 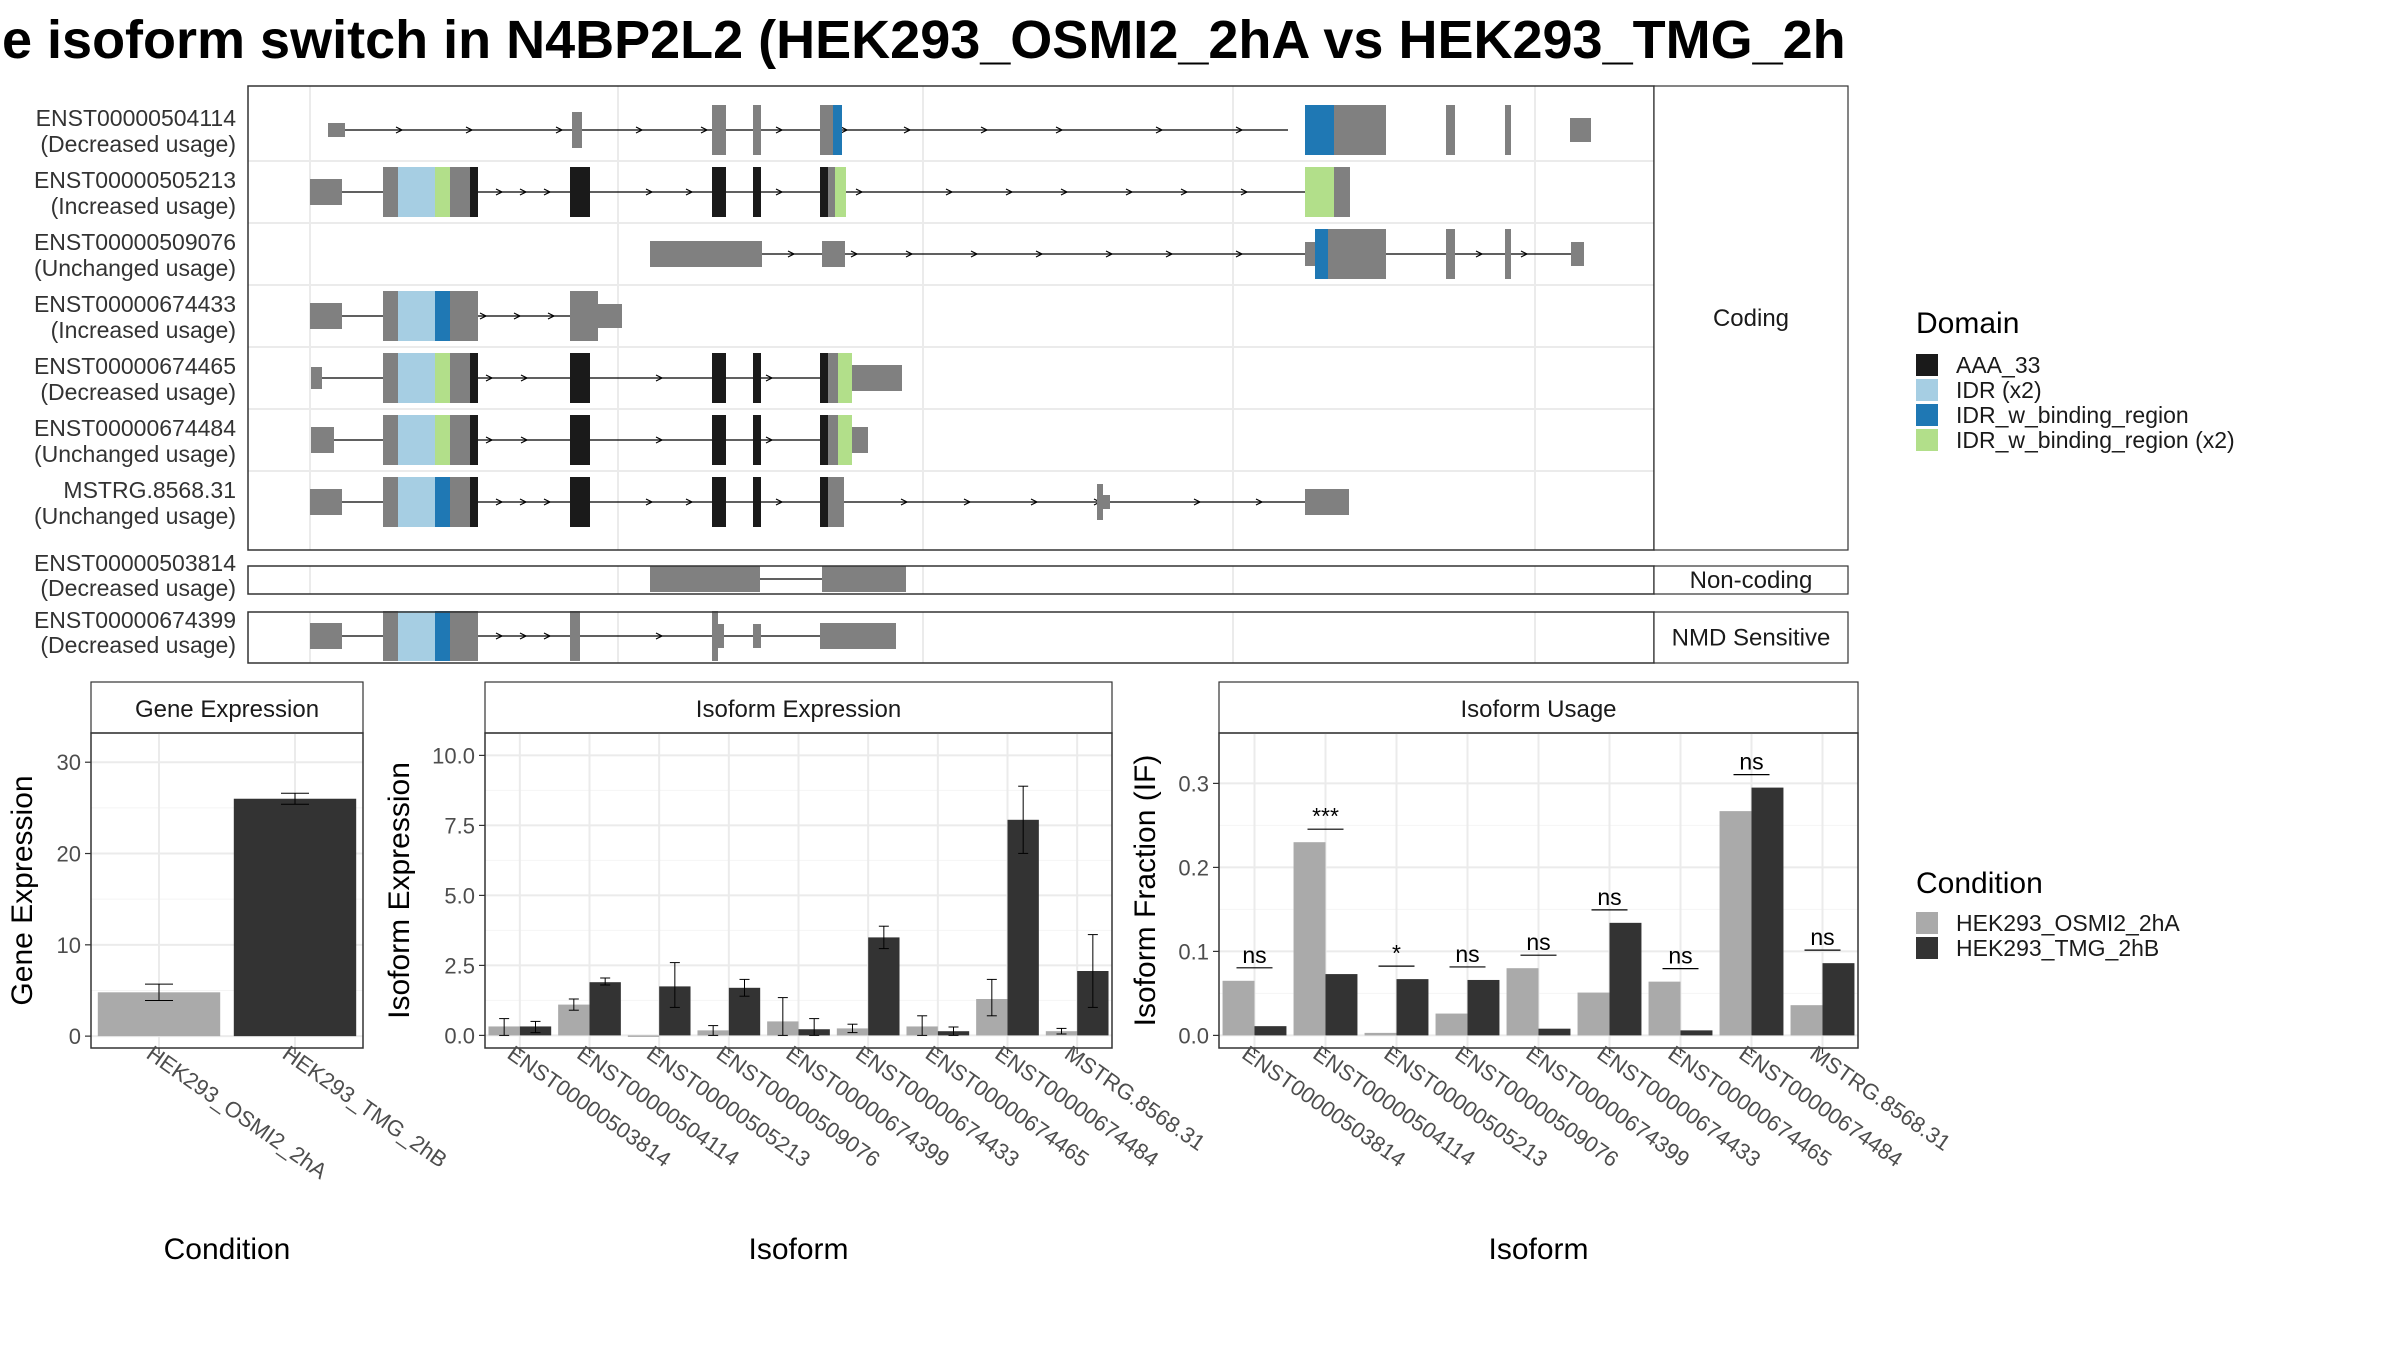 I want to click on isoform-label: ENST00000674484, so click(x=135, y=428).